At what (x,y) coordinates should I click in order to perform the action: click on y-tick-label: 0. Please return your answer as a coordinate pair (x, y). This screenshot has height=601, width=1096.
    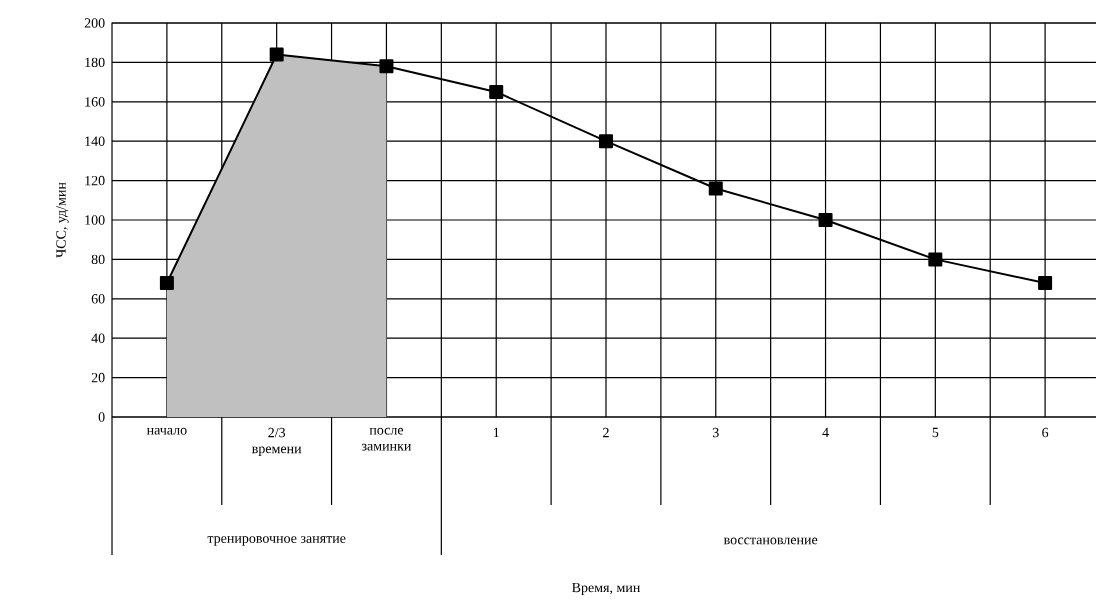
    Looking at the image, I should click on (101, 417).